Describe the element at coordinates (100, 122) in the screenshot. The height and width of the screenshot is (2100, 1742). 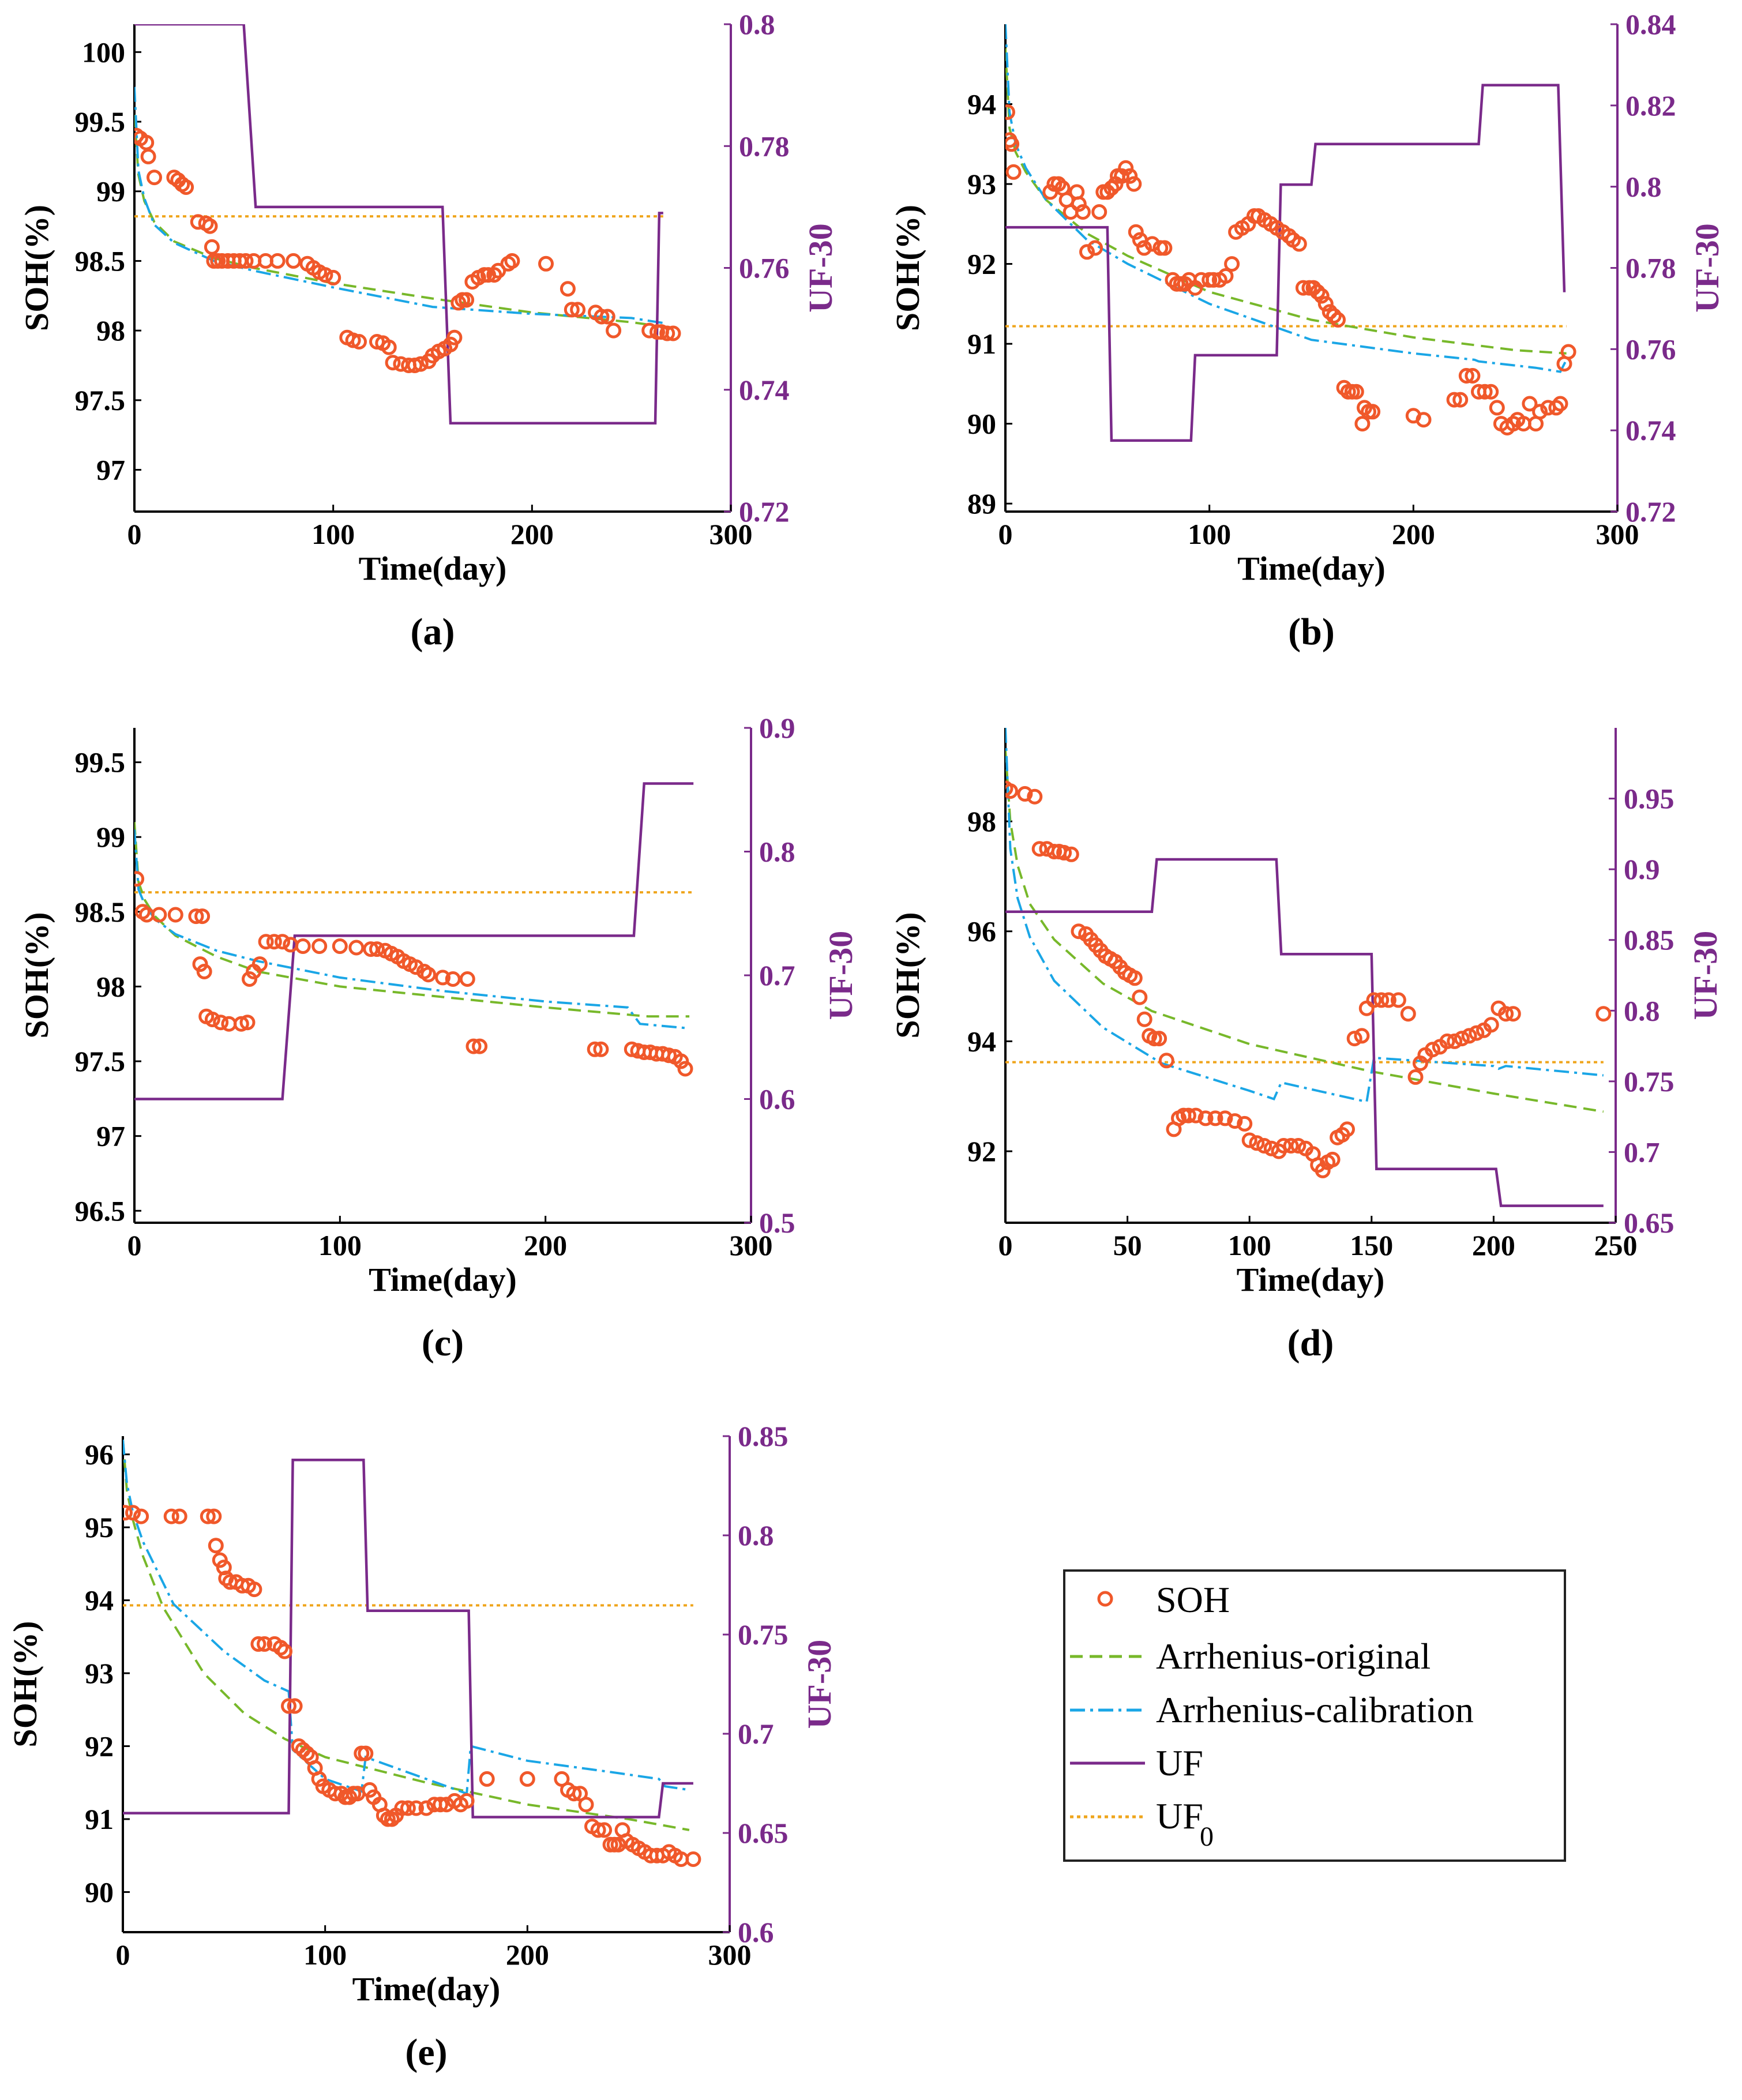
I see `y-tick-label: 99.5` at that location.